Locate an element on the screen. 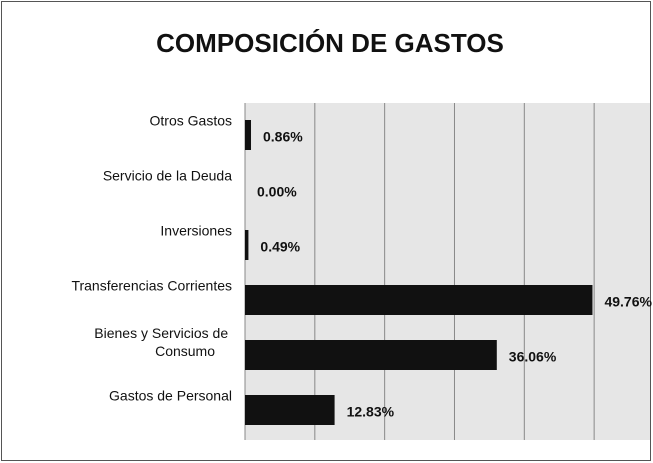 Image resolution: width=653 pixels, height=463 pixels. y-tick-label: Inversiones is located at coordinates (196, 231).